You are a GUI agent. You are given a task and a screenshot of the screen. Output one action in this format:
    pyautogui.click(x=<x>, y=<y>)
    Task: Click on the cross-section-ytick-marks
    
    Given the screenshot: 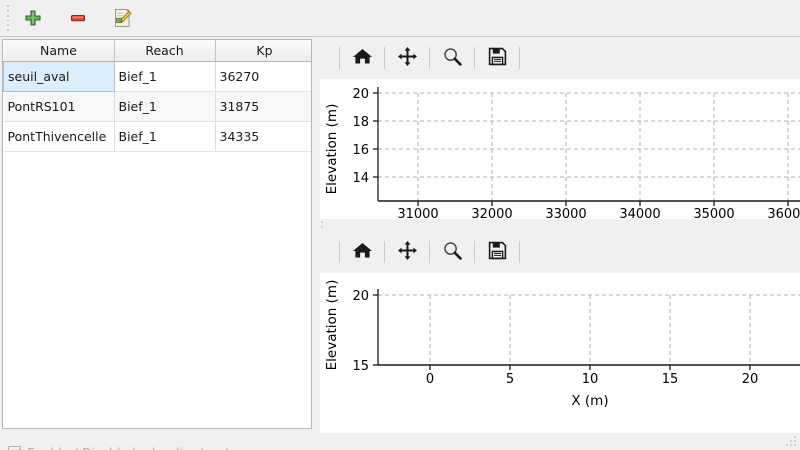 What is the action you would take?
    pyautogui.click(x=375, y=330)
    